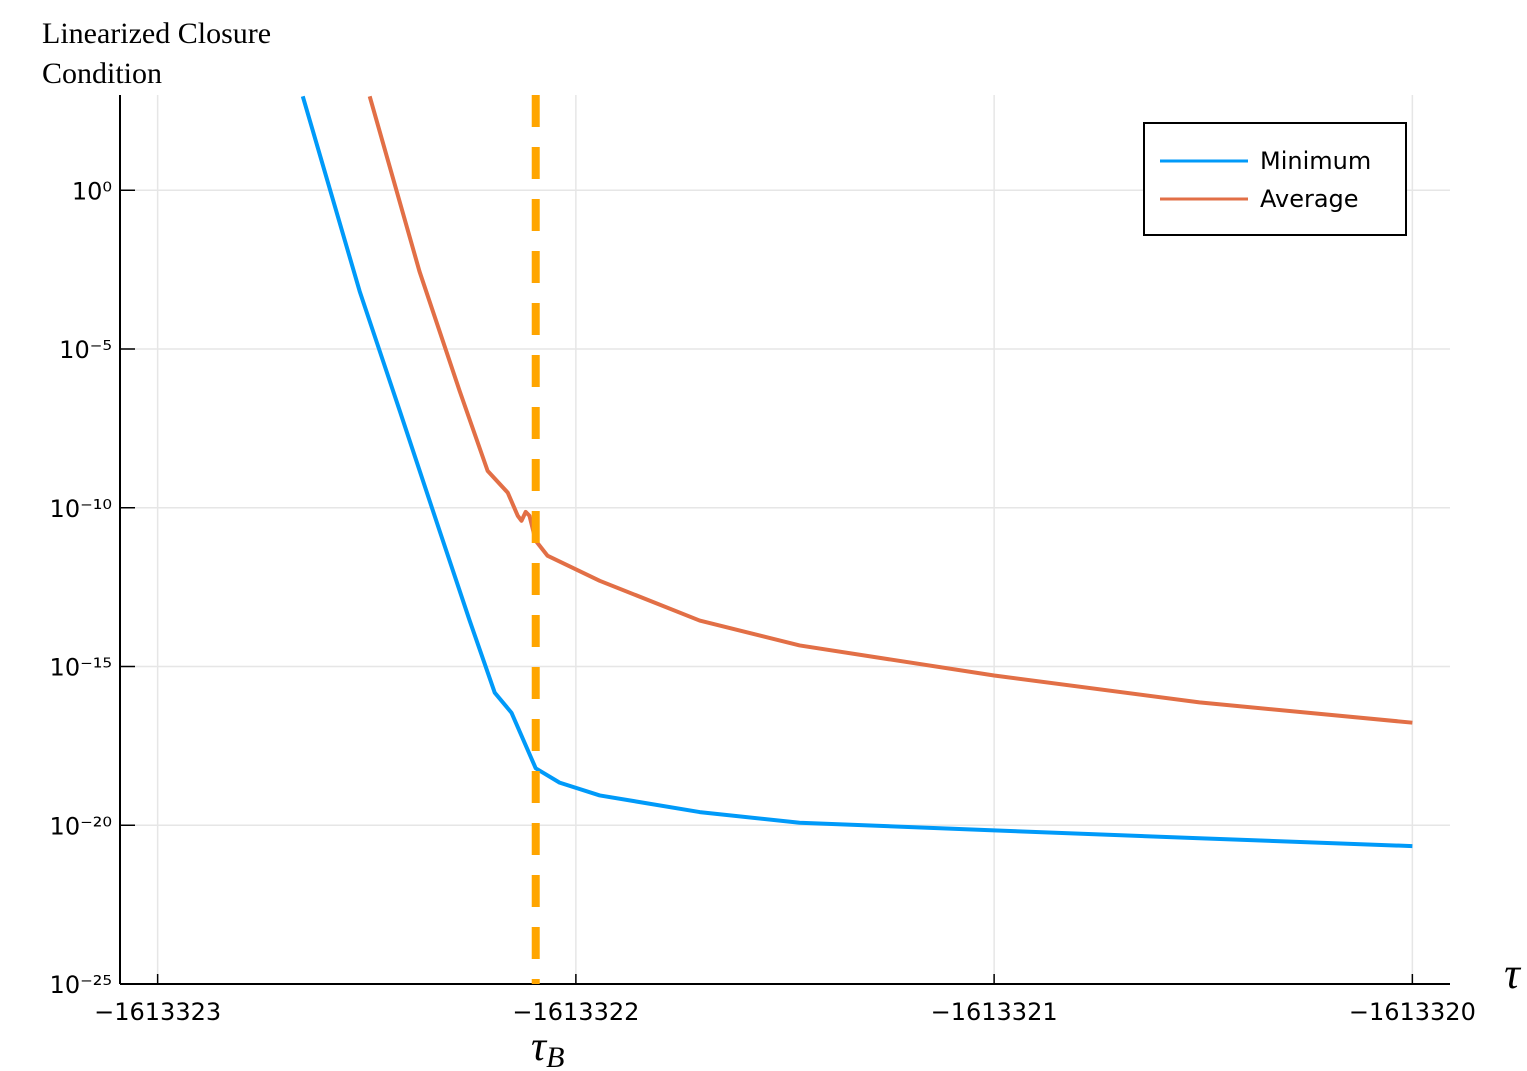  I want to click on chart-title: Linearized Closure Condition, so click(157, 53).